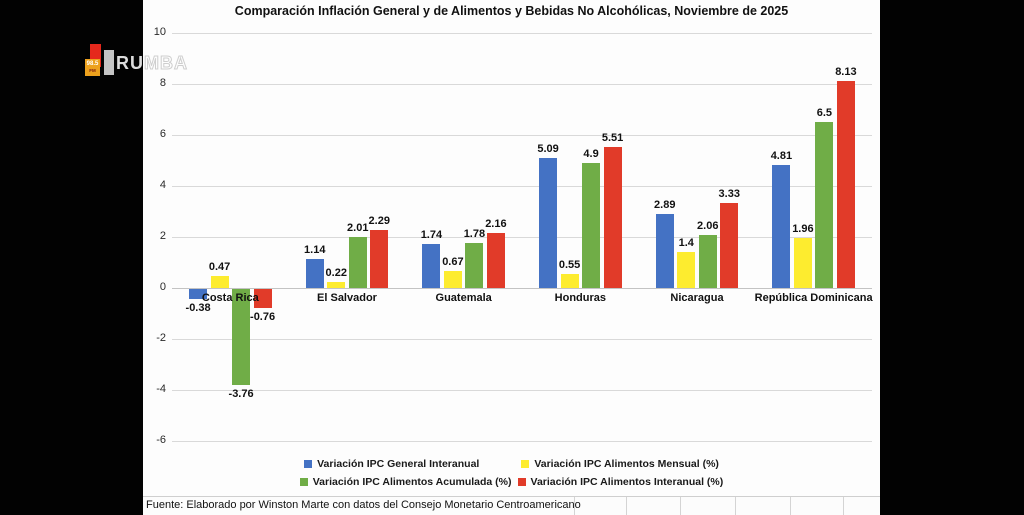 The image size is (1024, 515). Describe the element at coordinates (159, 32) in the screenshot. I see `y-axis-tick-label: 10` at that location.